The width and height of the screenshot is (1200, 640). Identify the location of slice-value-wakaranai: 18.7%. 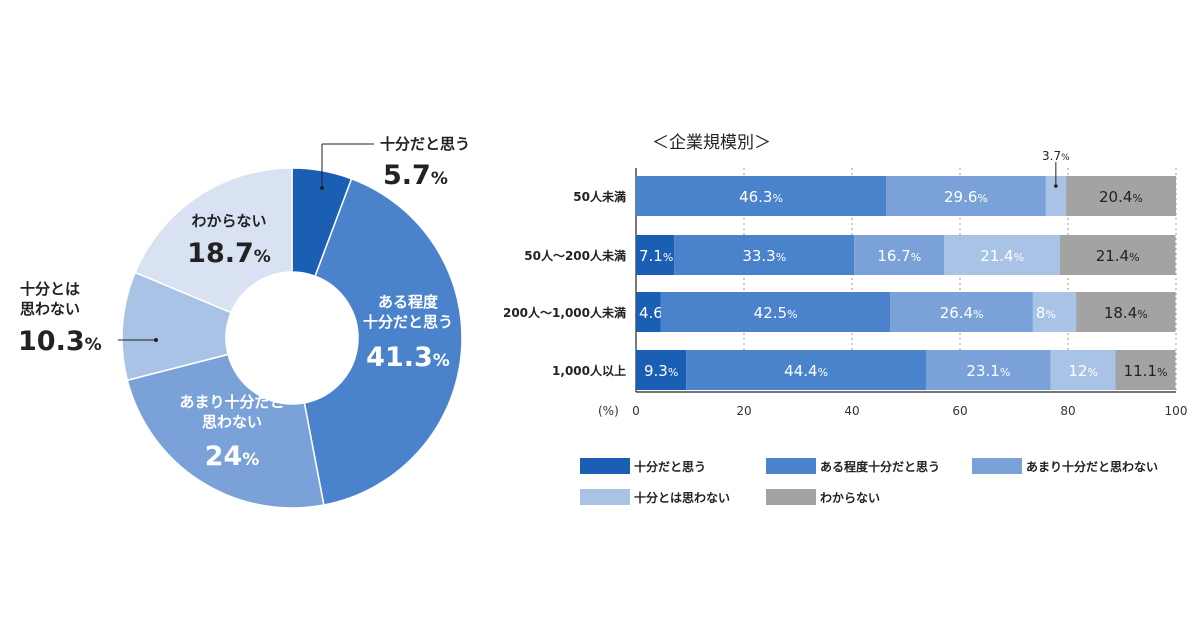
(229, 253).